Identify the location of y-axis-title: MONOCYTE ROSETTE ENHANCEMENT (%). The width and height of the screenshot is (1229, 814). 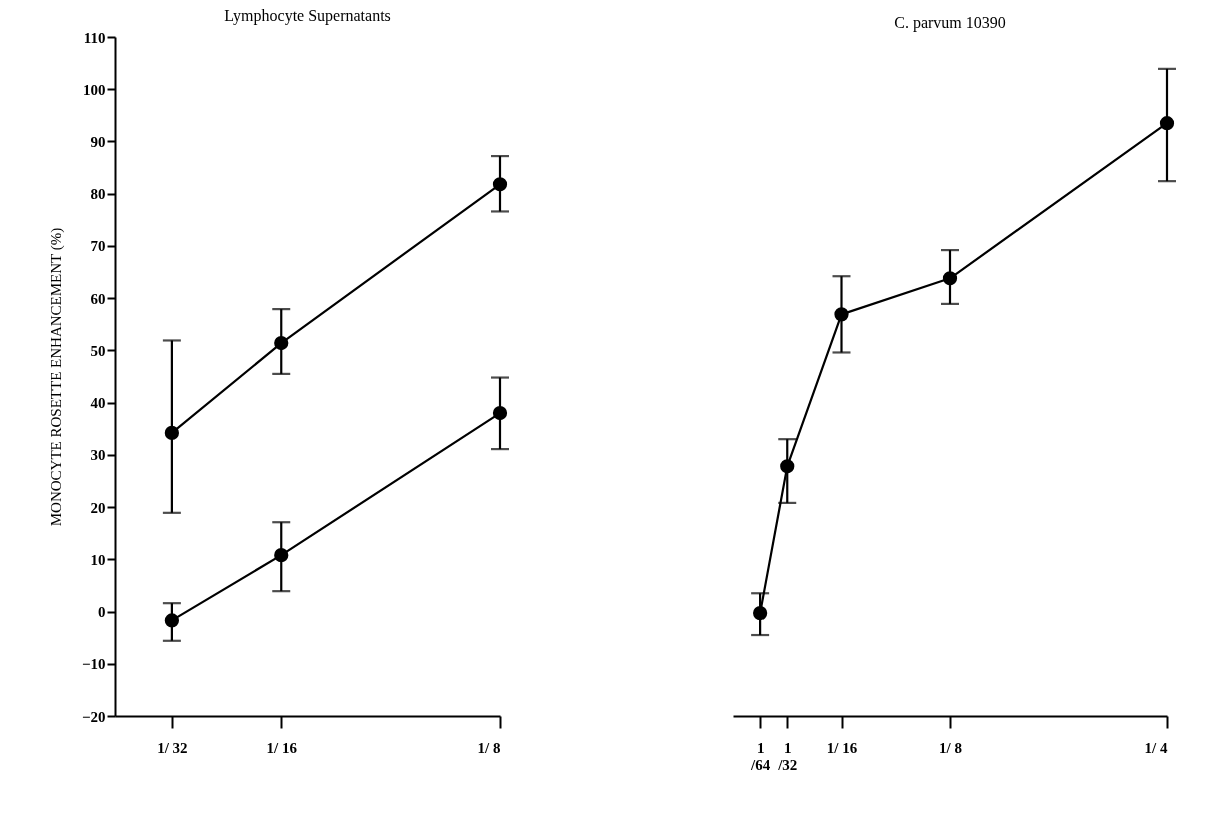
(56, 377).